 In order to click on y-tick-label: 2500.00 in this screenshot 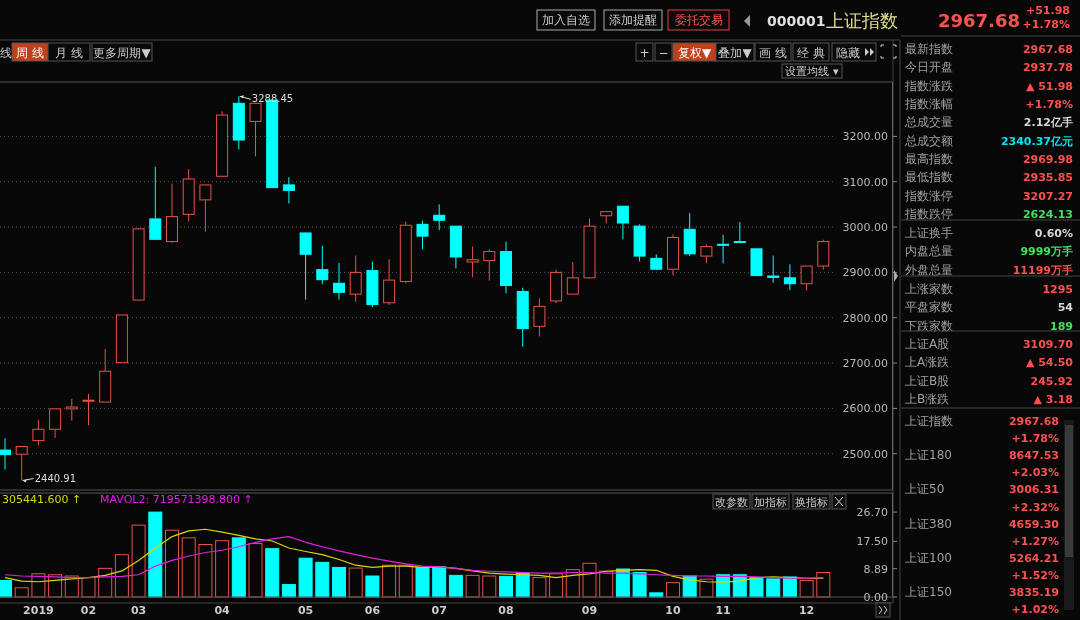, I will do `click(865, 454)`.